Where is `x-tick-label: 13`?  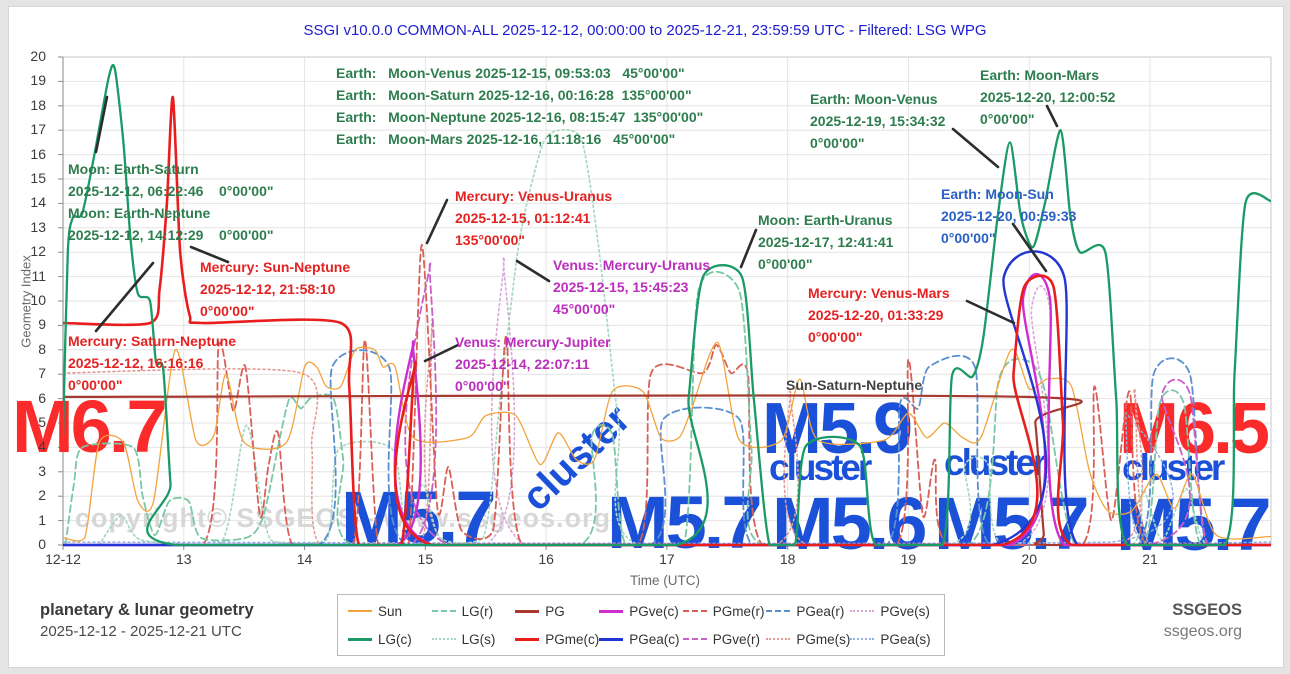 x-tick-label: 13 is located at coordinates (183, 559).